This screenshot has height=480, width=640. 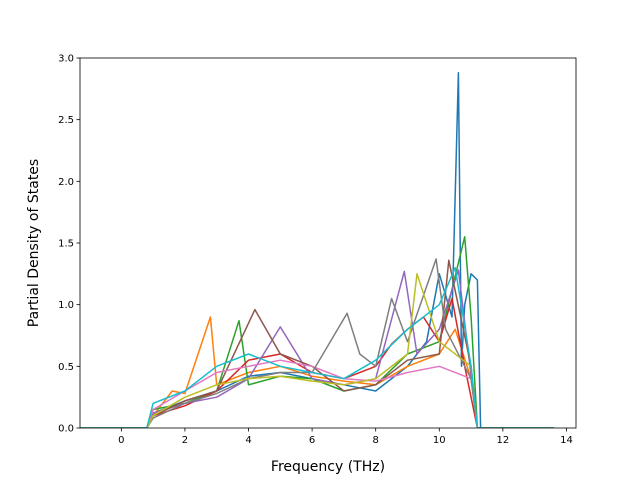 I want to click on y-tick-label: 0.0, so click(x=66, y=429).